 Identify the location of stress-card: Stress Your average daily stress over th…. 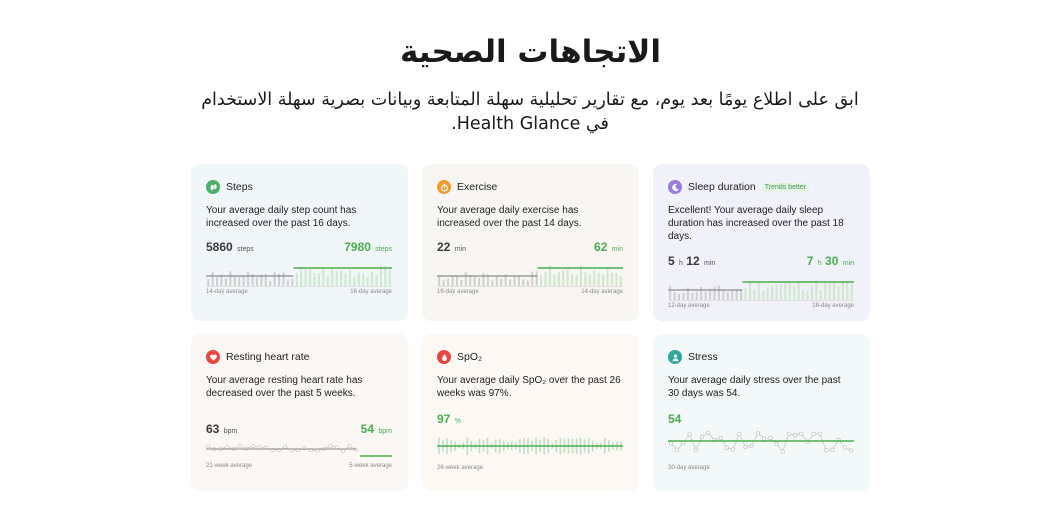
(761, 412).